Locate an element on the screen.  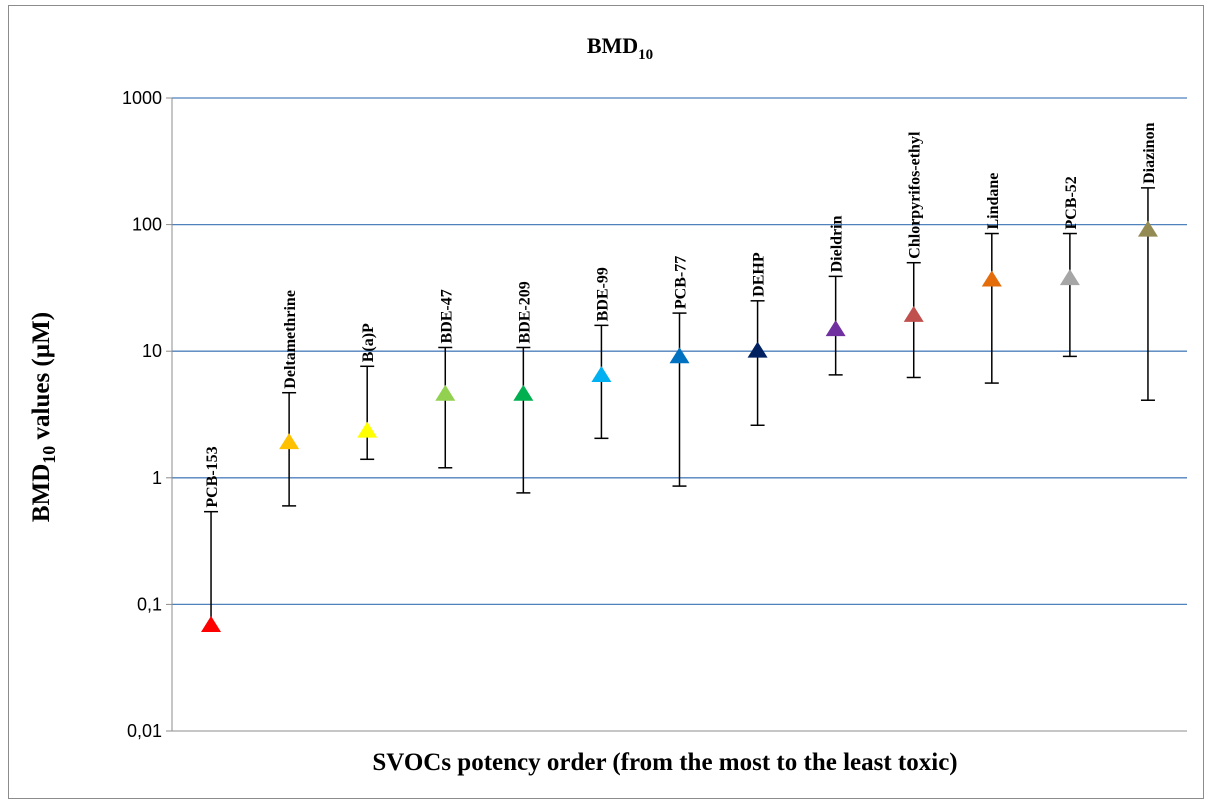
category-label: BDE-47 is located at coordinates (446, 316).